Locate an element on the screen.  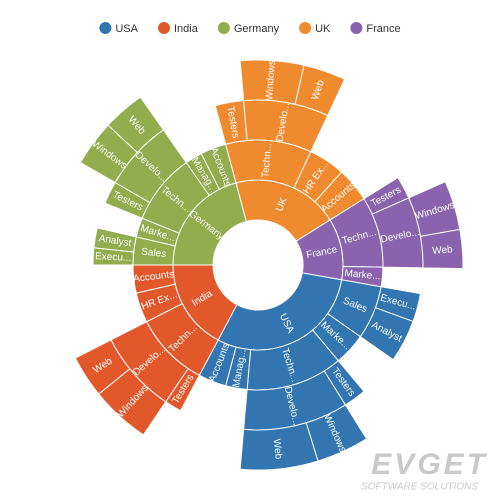
legend-label: UK is located at coordinates (323, 29).